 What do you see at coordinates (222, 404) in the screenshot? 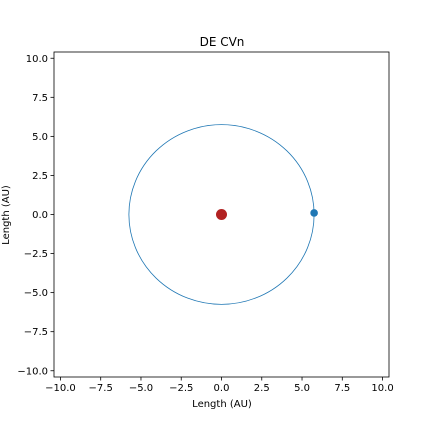
I see `x-axis-label: Length (AU)` at bounding box center [222, 404].